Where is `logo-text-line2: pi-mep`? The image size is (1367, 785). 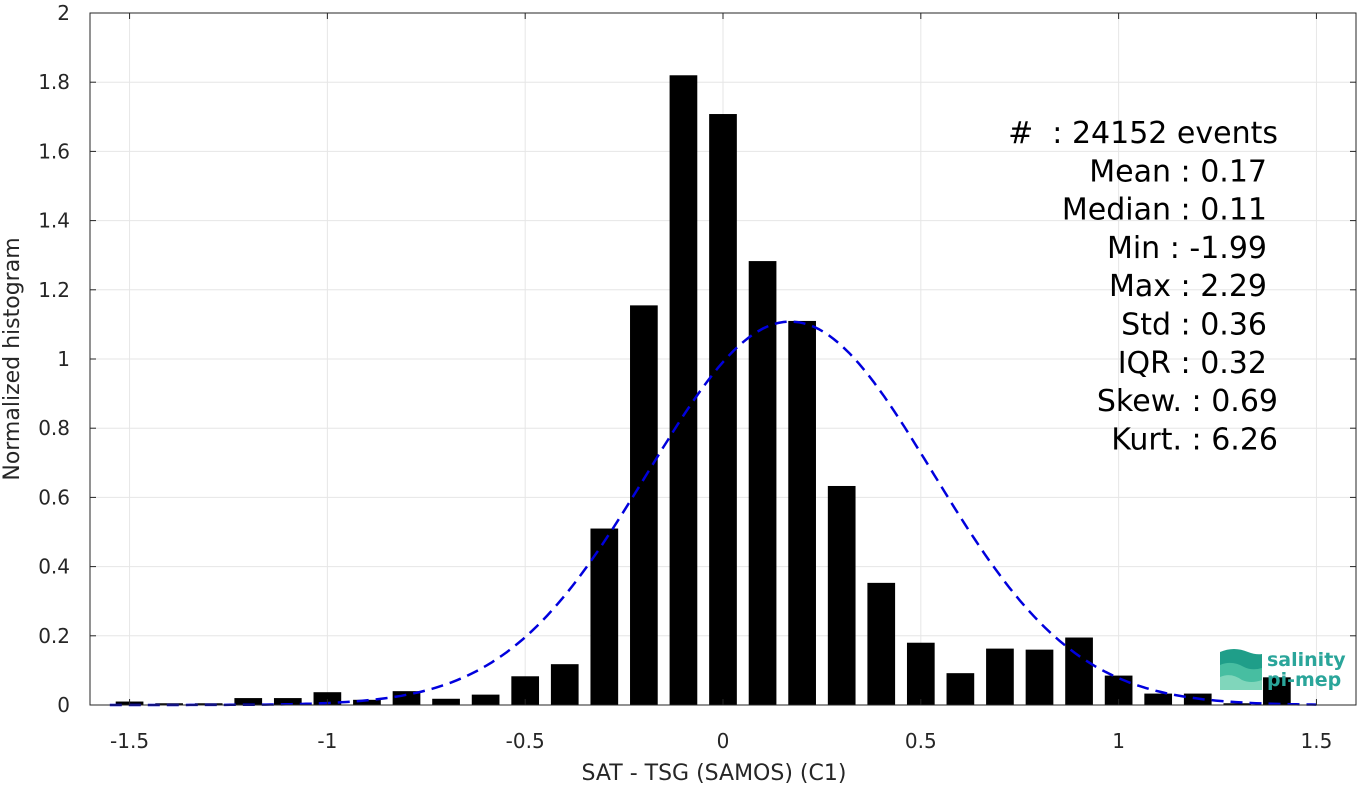 logo-text-line2: pi-mep is located at coordinates (1304, 680).